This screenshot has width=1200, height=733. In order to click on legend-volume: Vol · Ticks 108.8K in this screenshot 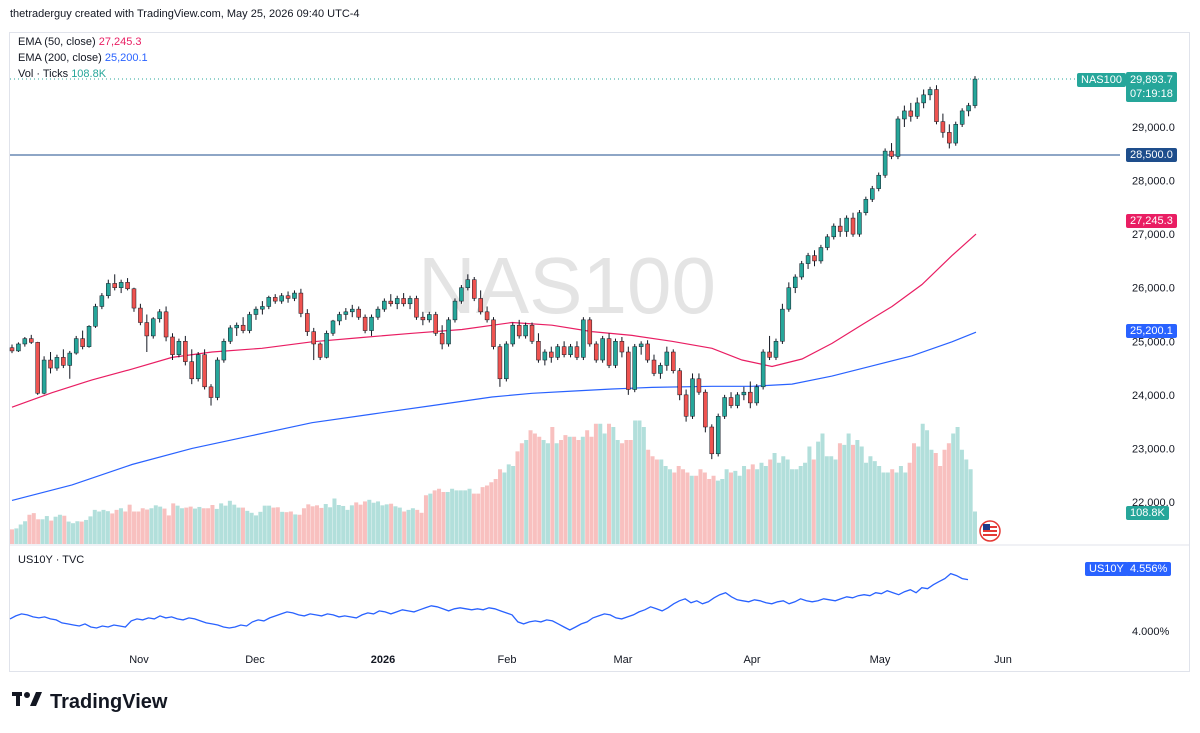, I will do `click(83, 74)`.